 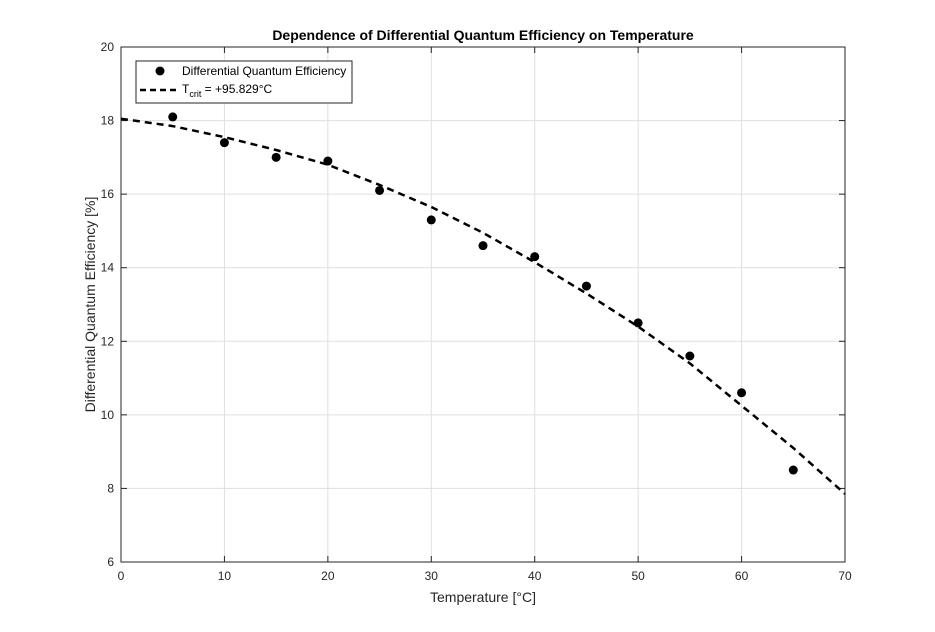 I want to click on x-axis-label: Temperature [°C], so click(x=483, y=597).